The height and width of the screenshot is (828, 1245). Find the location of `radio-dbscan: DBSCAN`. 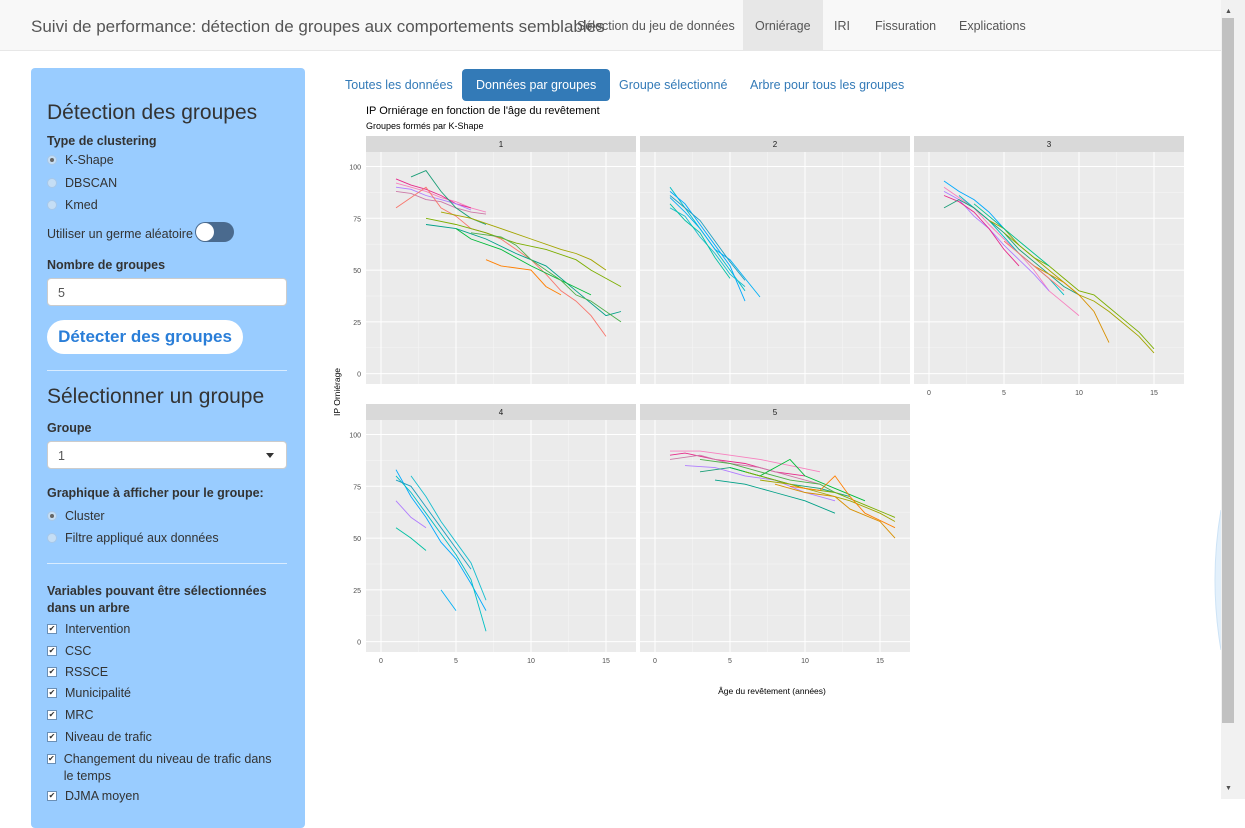

radio-dbscan: DBSCAN is located at coordinates (82, 183).